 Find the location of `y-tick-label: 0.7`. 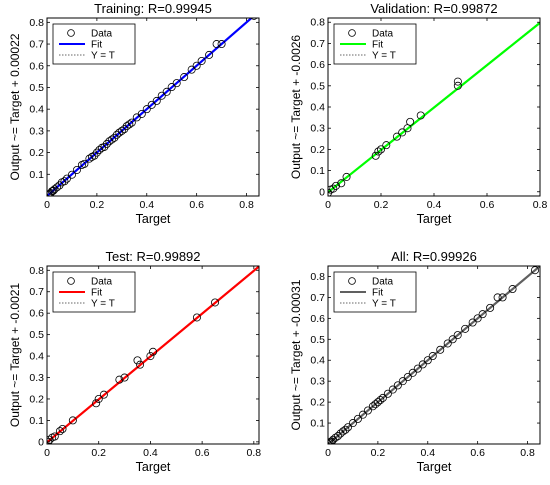

y-tick-label: 0.7 is located at coordinates (317, 44).